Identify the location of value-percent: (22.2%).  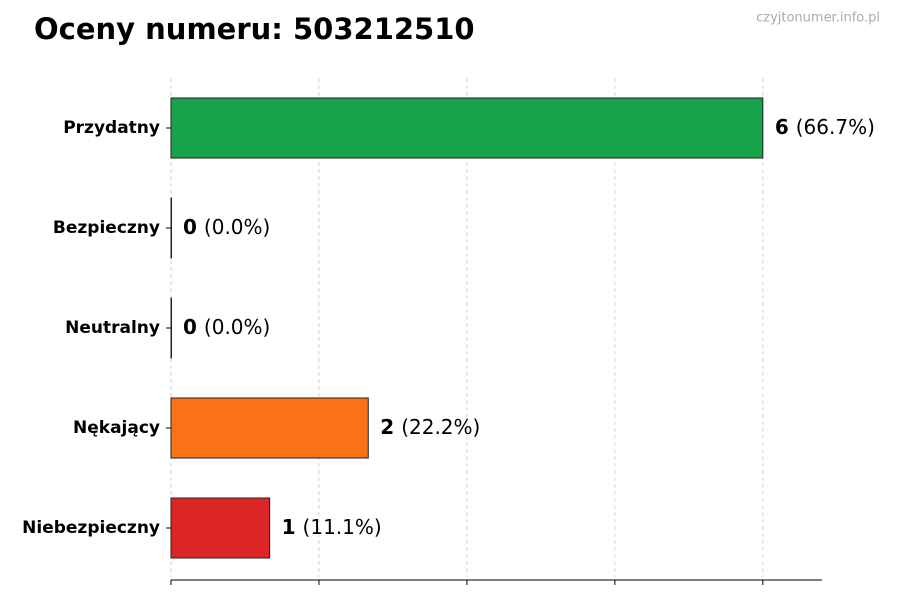
(440, 427).